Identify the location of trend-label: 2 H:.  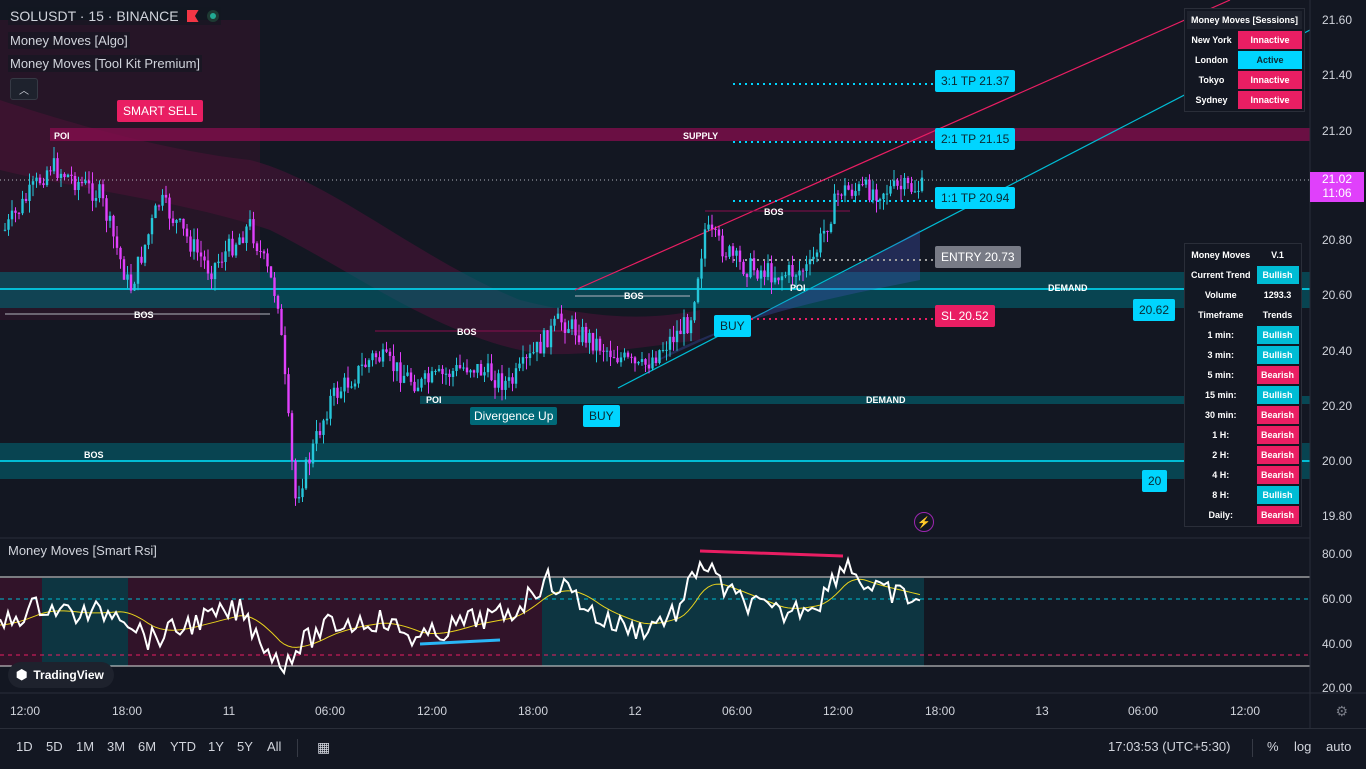
(1221, 455).